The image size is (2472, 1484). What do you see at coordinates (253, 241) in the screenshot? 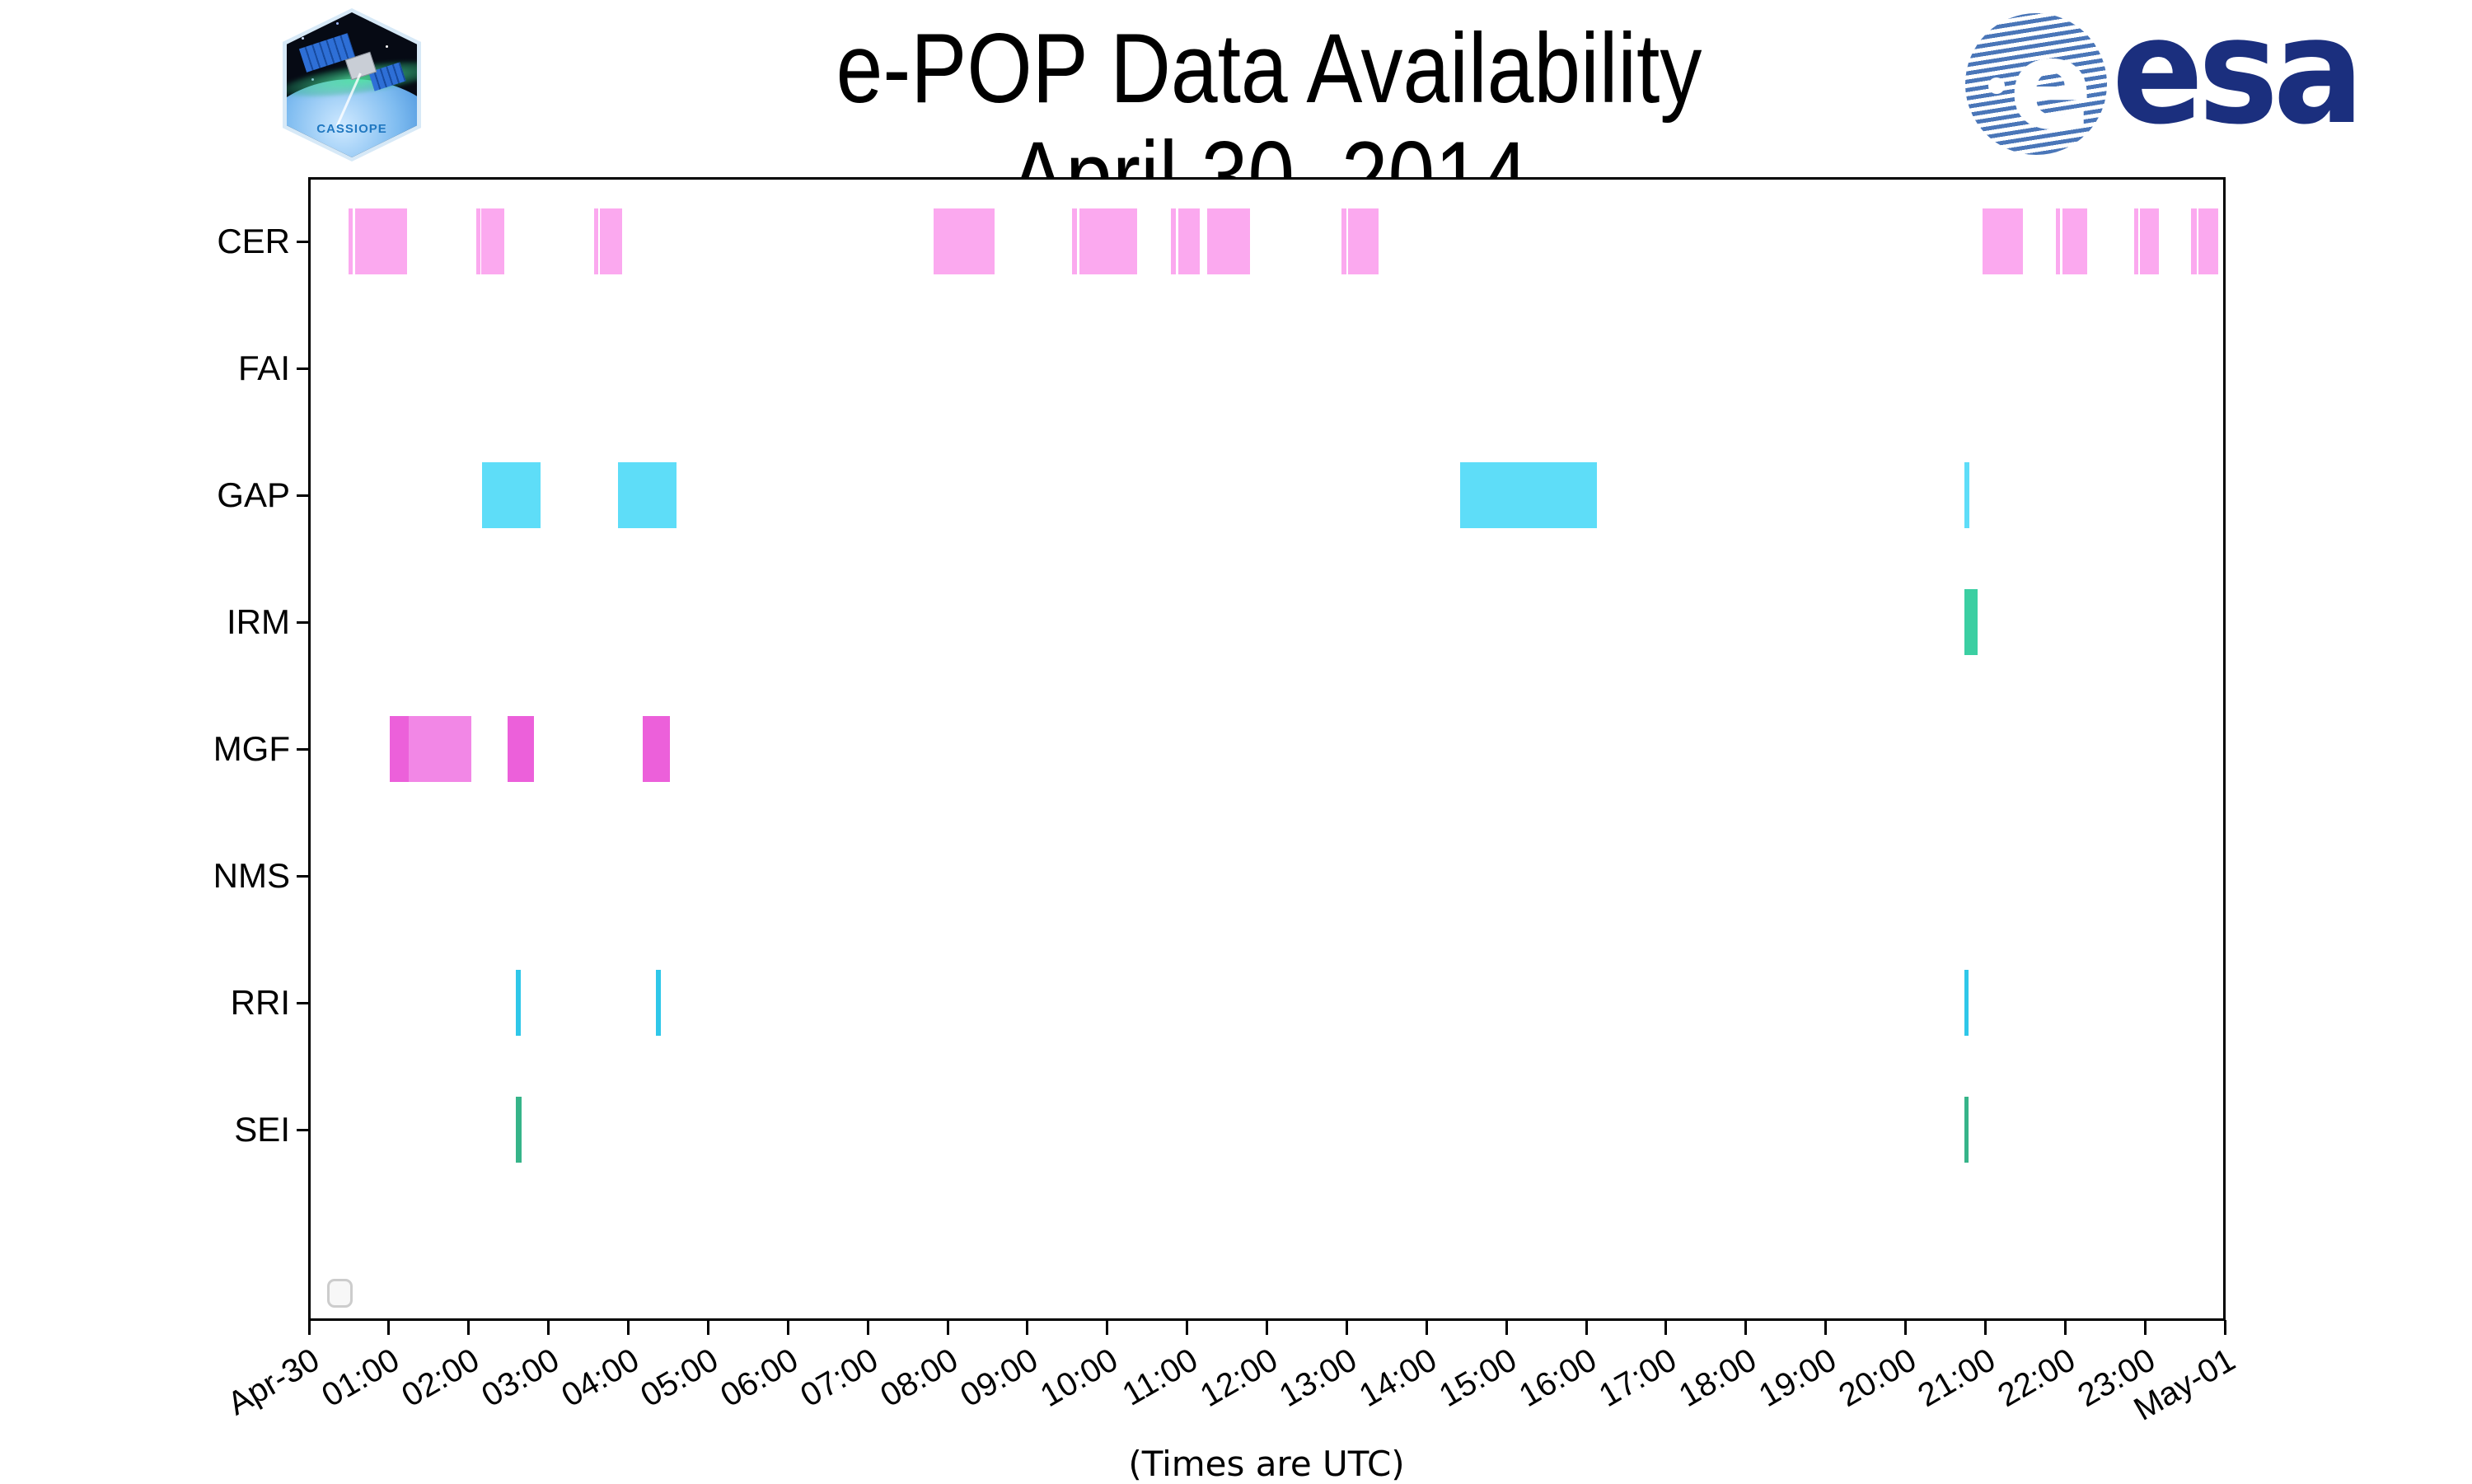
I see `row-label-cer: CER` at bounding box center [253, 241].